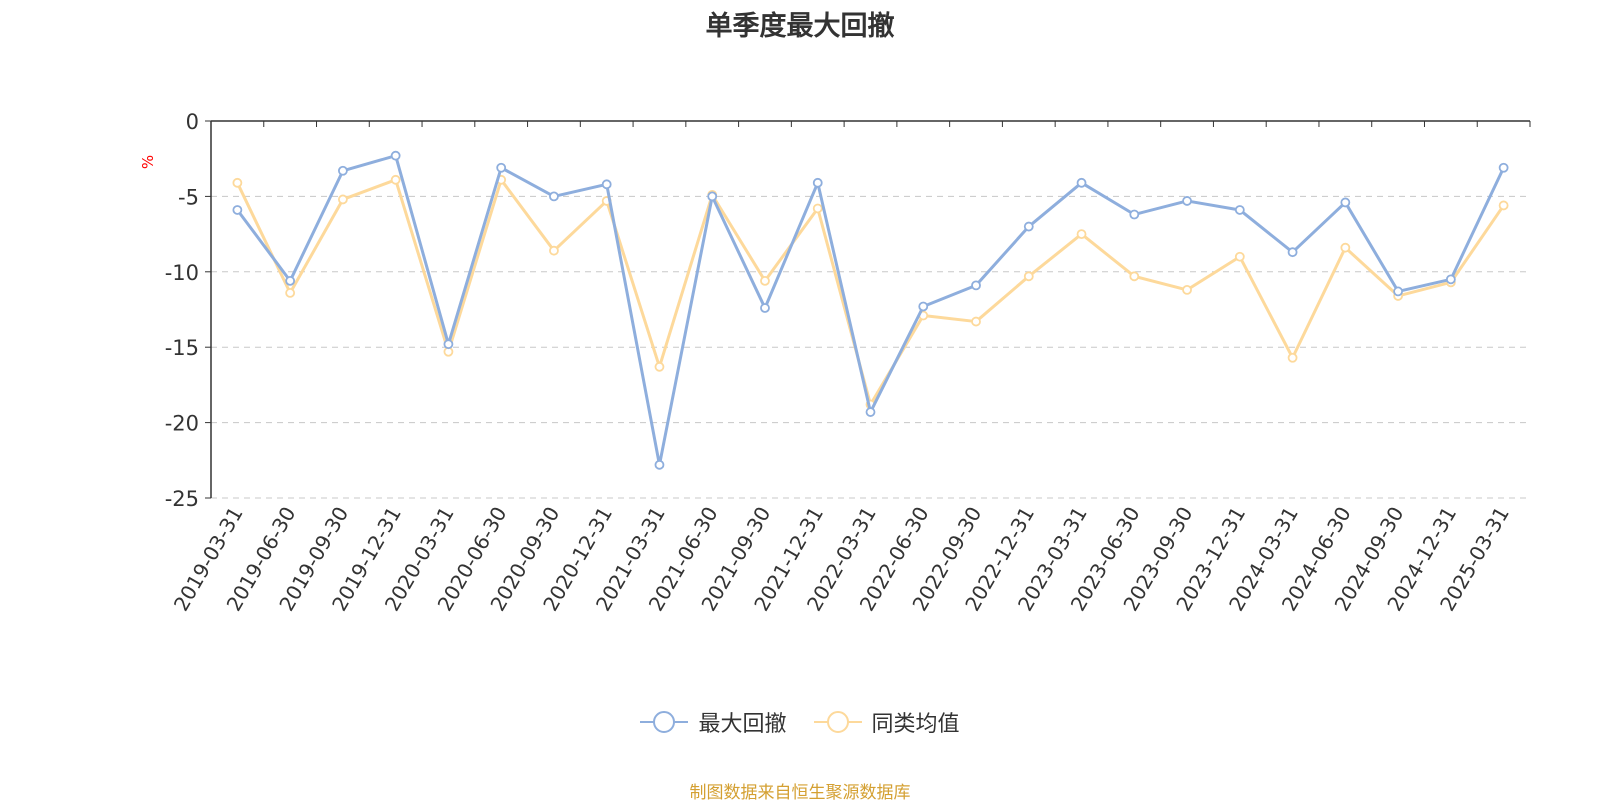 This screenshot has width=1600, height=803. I want to click on chart-title: 单季度最大回撤, so click(800, 26).